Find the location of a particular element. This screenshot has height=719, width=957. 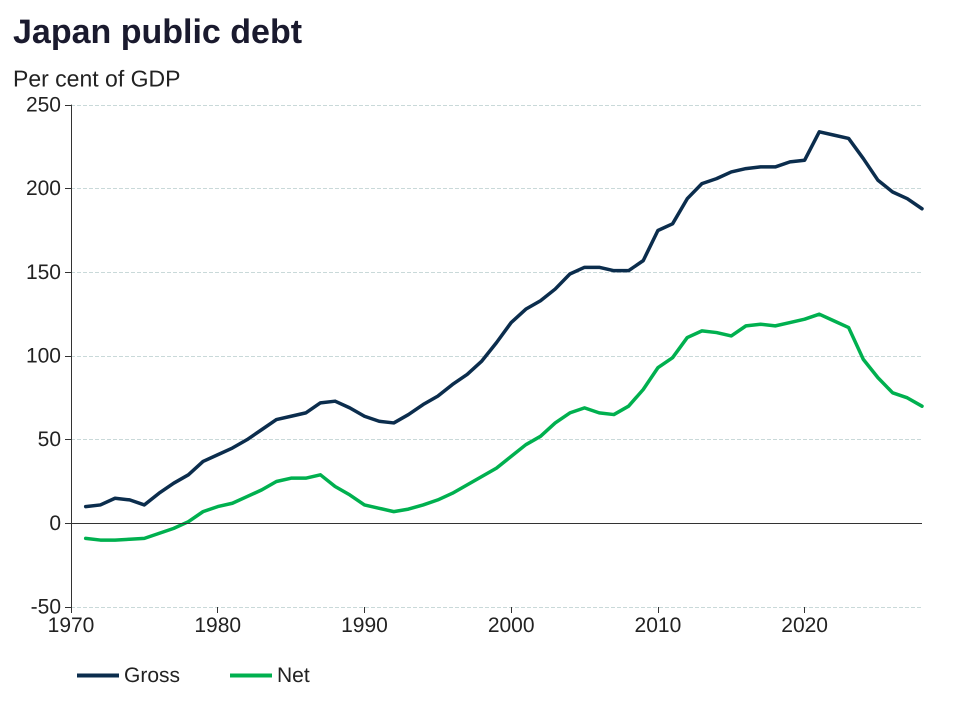

x-tick-label: 2000 is located at coordinates (511, 625).